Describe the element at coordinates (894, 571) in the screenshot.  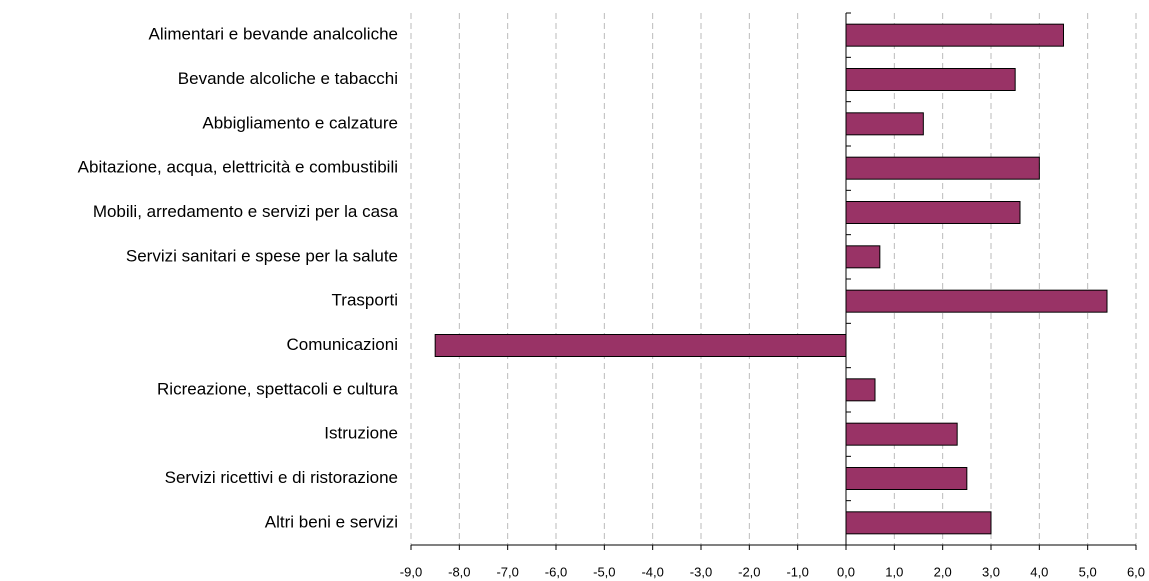
I see `x-tick-label: 1,0` at that location.